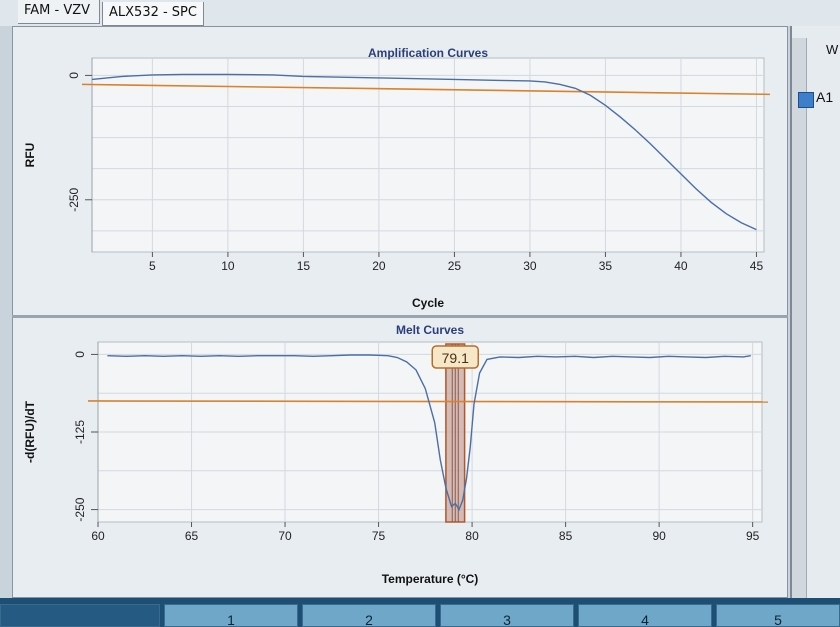 The width and height of the screenshot is (840, 627). What do you see at coordinates (30, 431) in the screenshot?
I see `y-axis-title: -d(RFU)/dT` at bounding box center [30, 431].